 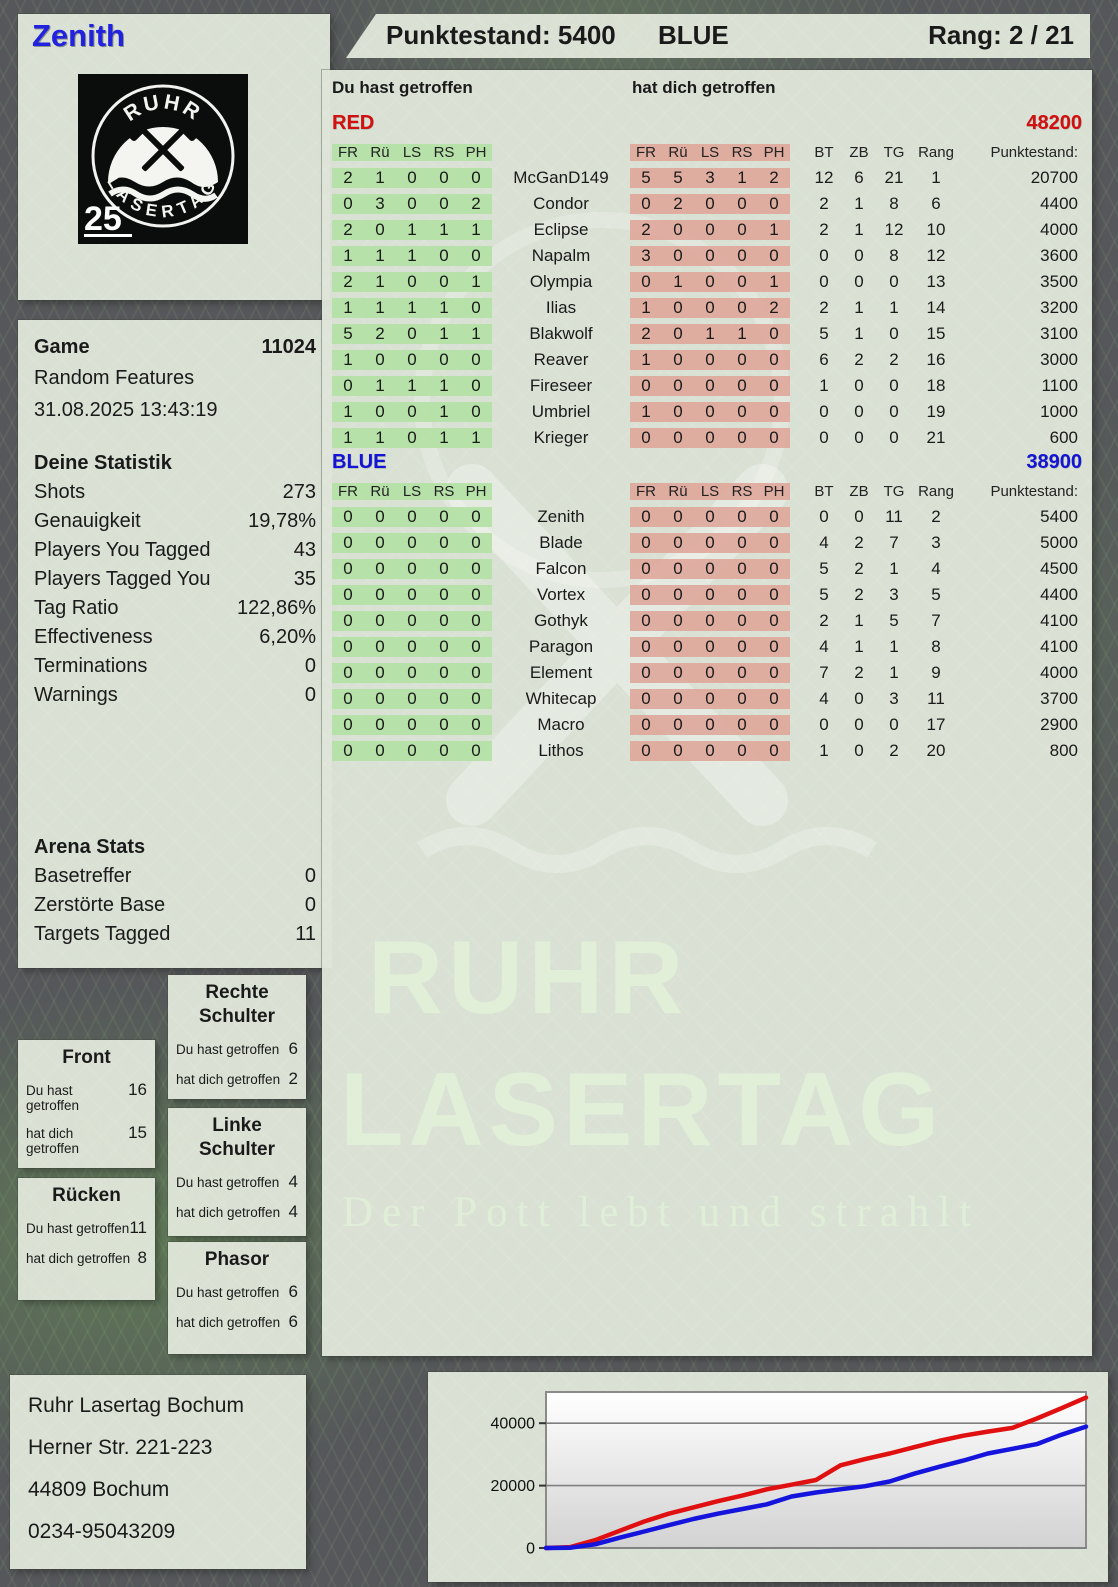 I want to click on player-row: 2 0 1 1 1 Eclipse 2 0 0 0 1 2 1 12 10 4000, so click(x=707, y=230).